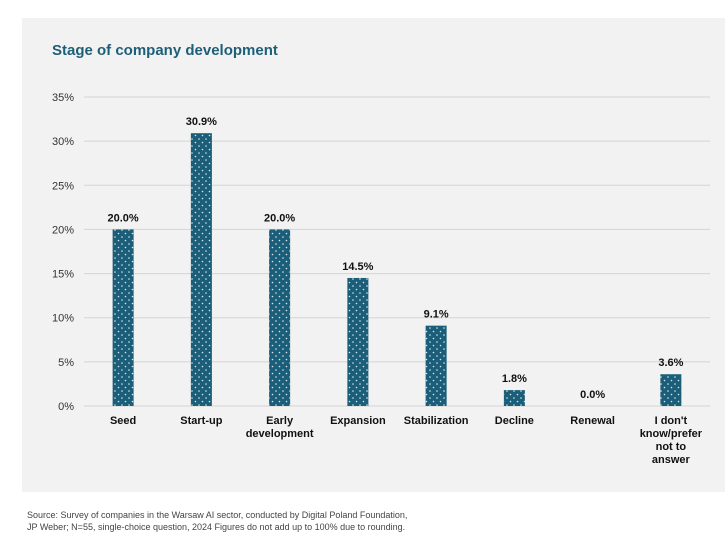 This screenshot has height=554, width=725. I want to click on x-tick-label: Decline, so click(514, 421).